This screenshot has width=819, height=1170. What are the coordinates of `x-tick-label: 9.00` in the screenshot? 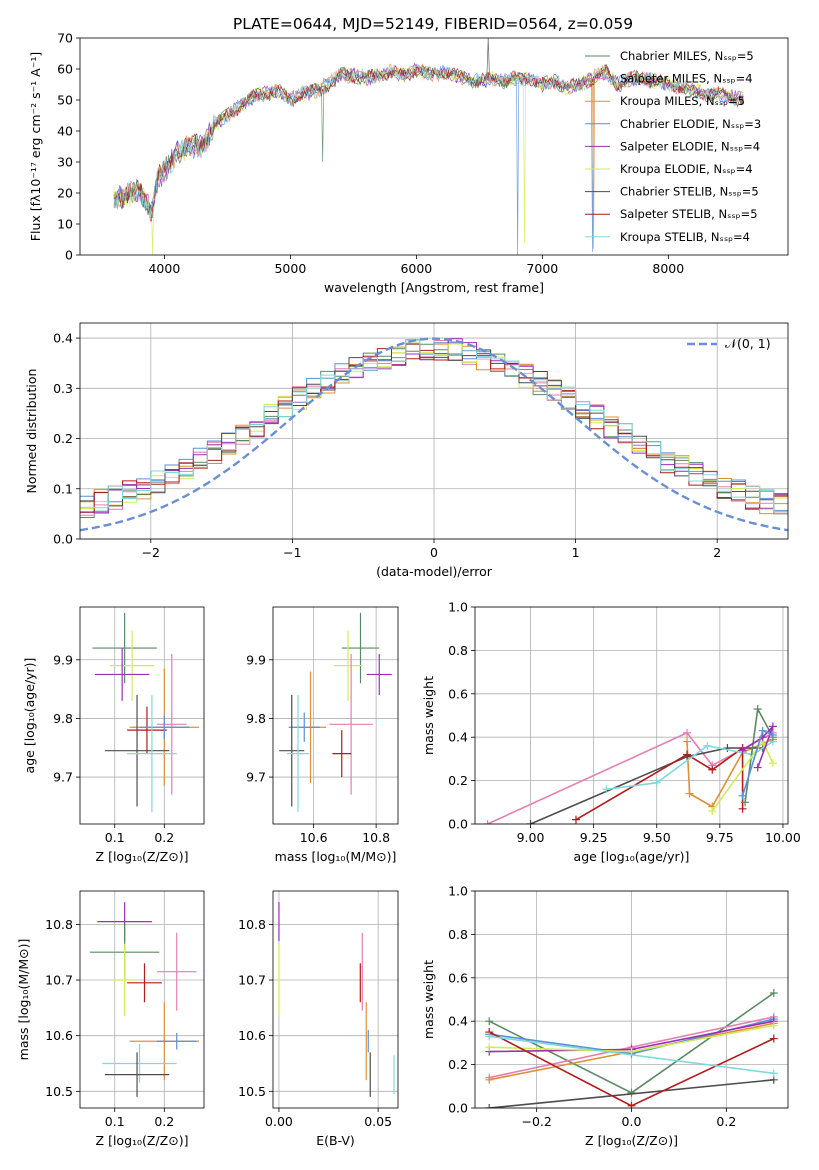 It's located at (531, 837).